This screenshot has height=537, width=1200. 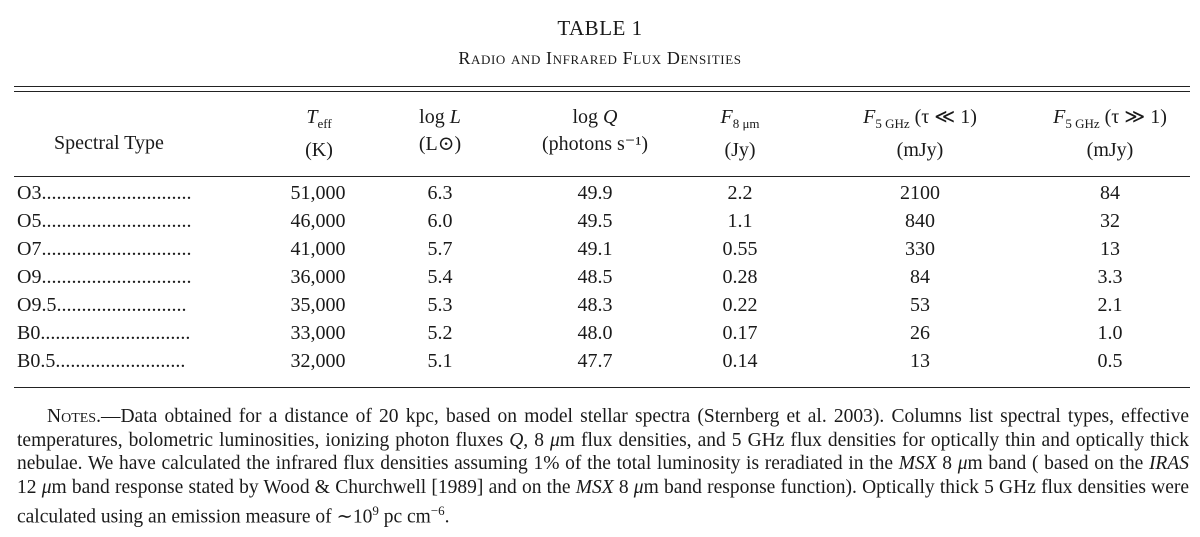 I want to click on cell-logl: 6.0, so click(x=440, y=221).